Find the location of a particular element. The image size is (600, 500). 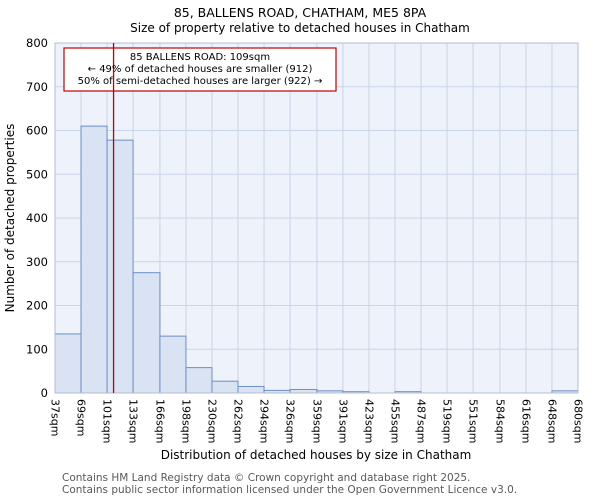

x-tick-label: 359sqm is located at coordinates (316, 421).